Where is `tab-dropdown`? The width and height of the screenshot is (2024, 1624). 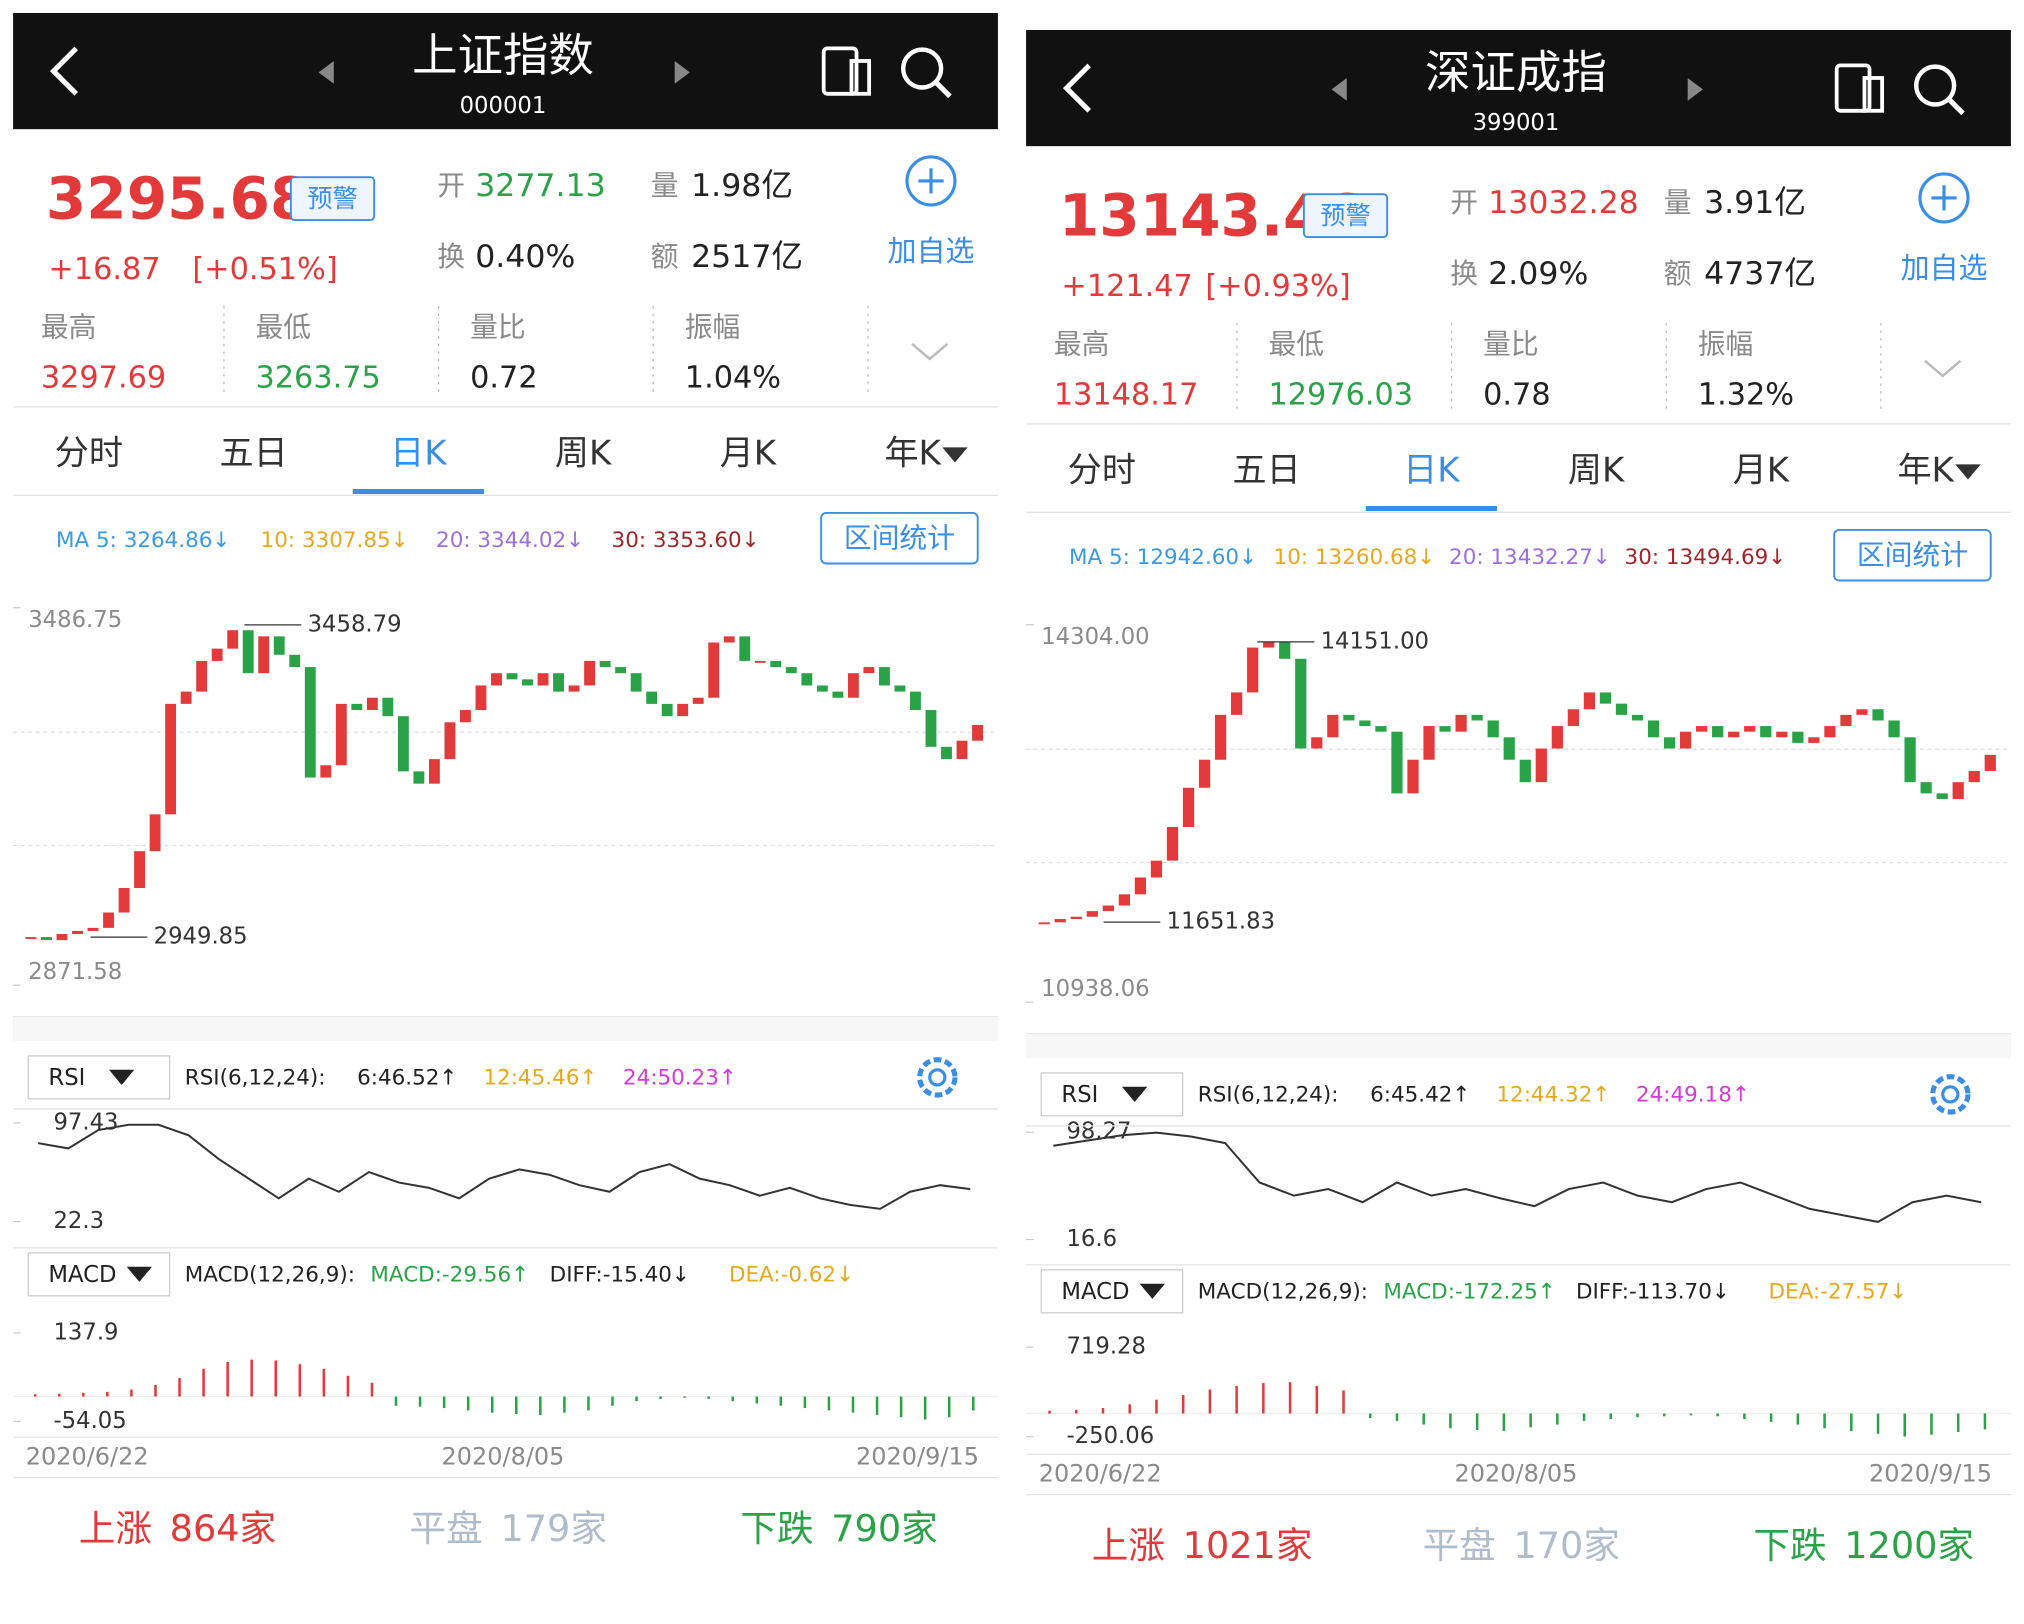
tab-dropdown is located at coordinates (1968, 472).